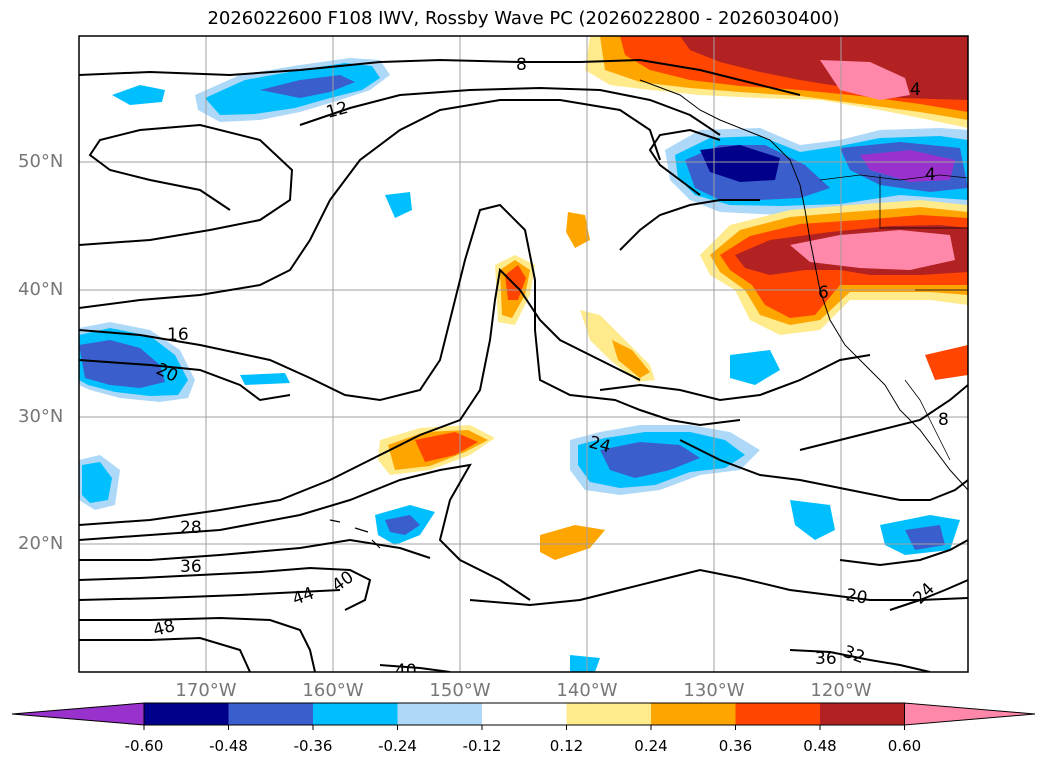  I want to click on colorbar-tick-label: 0.48, so click(820, 746).